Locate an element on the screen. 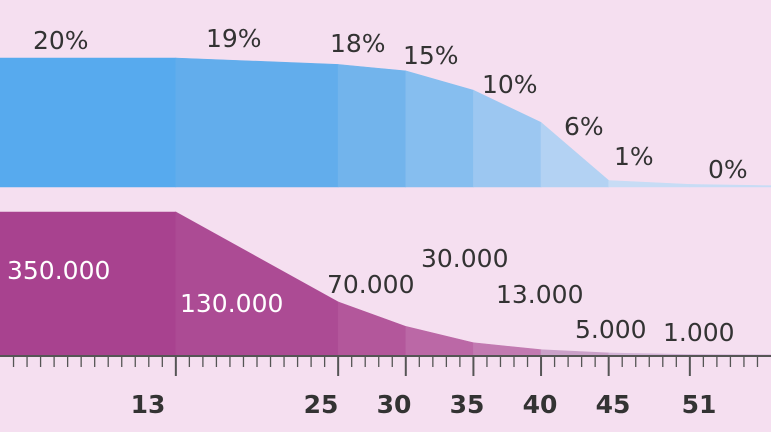 The image size is (771, 432). percent-label-0: 0% is located at coordinates (728, 169).